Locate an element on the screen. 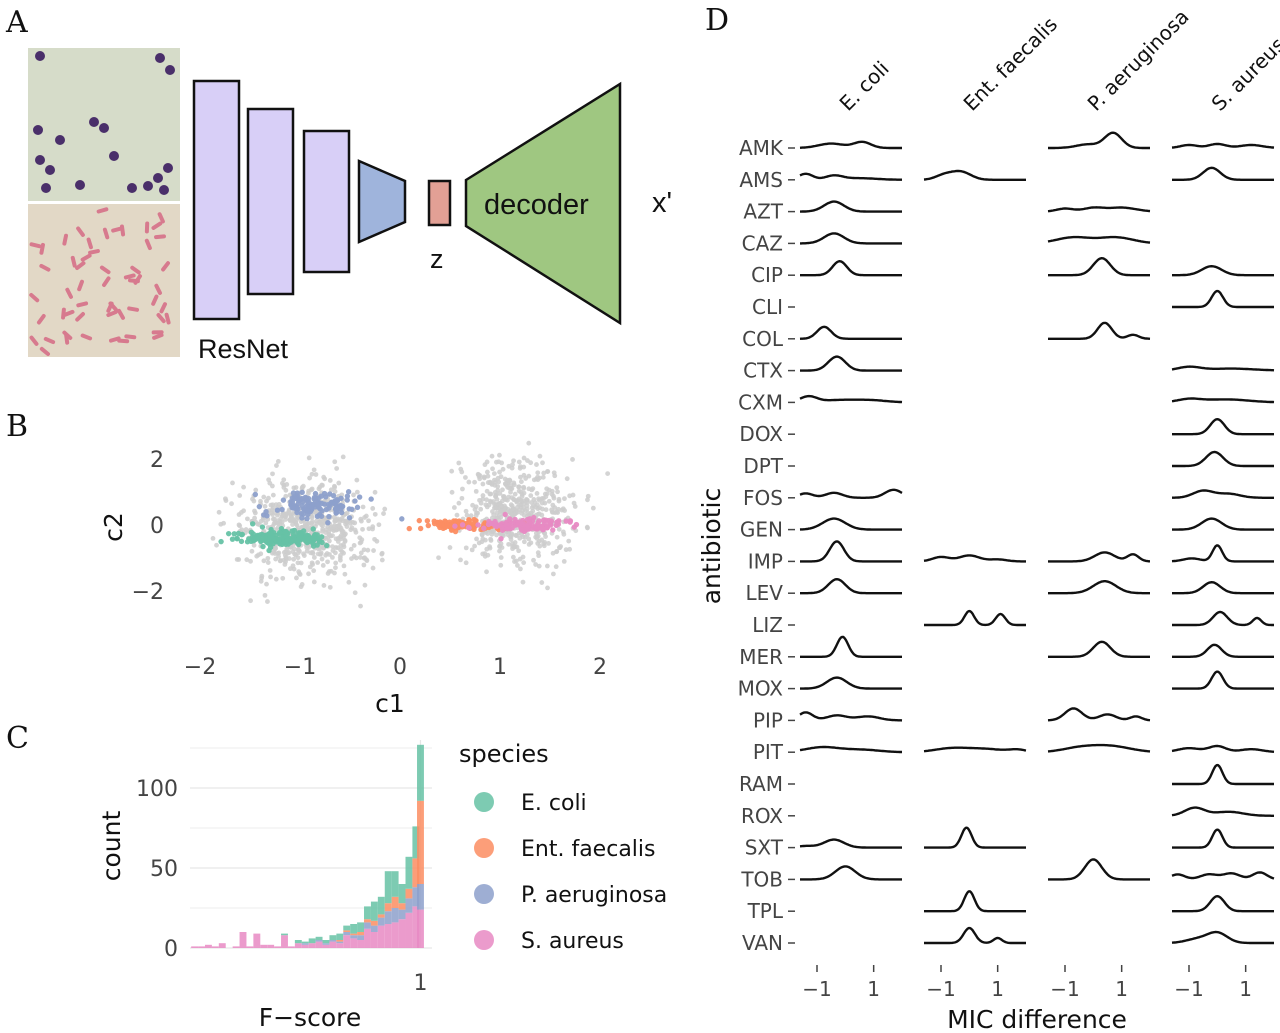 The width and height of the screenshot is (1280, 1033). b-y-axis-label: c2 is located at coordinates (113, 527).